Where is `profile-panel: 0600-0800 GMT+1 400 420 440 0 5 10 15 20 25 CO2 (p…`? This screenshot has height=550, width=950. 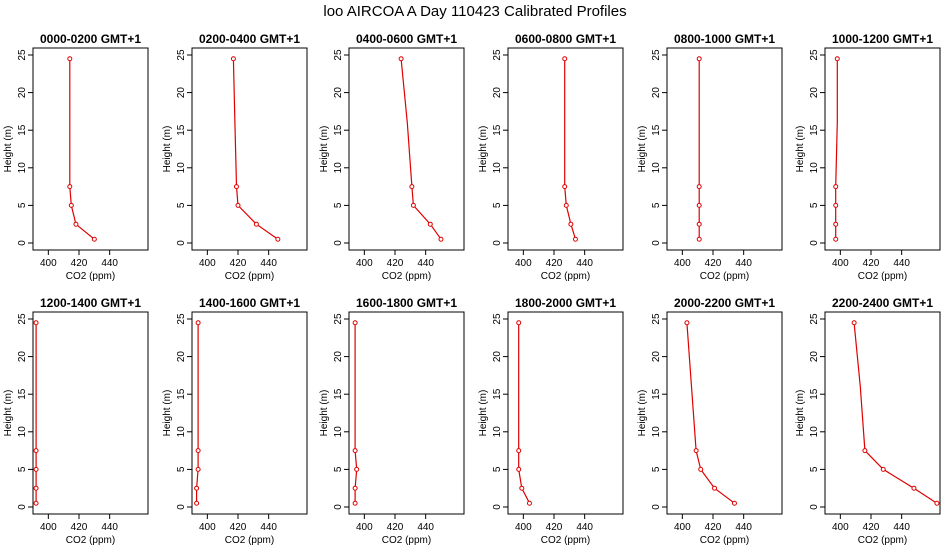
profile-panel: 0600-0800 GMT+1 400 420 440 0 5 10 15 20 25 CO2 (p… is located at coordinates (551, 157).